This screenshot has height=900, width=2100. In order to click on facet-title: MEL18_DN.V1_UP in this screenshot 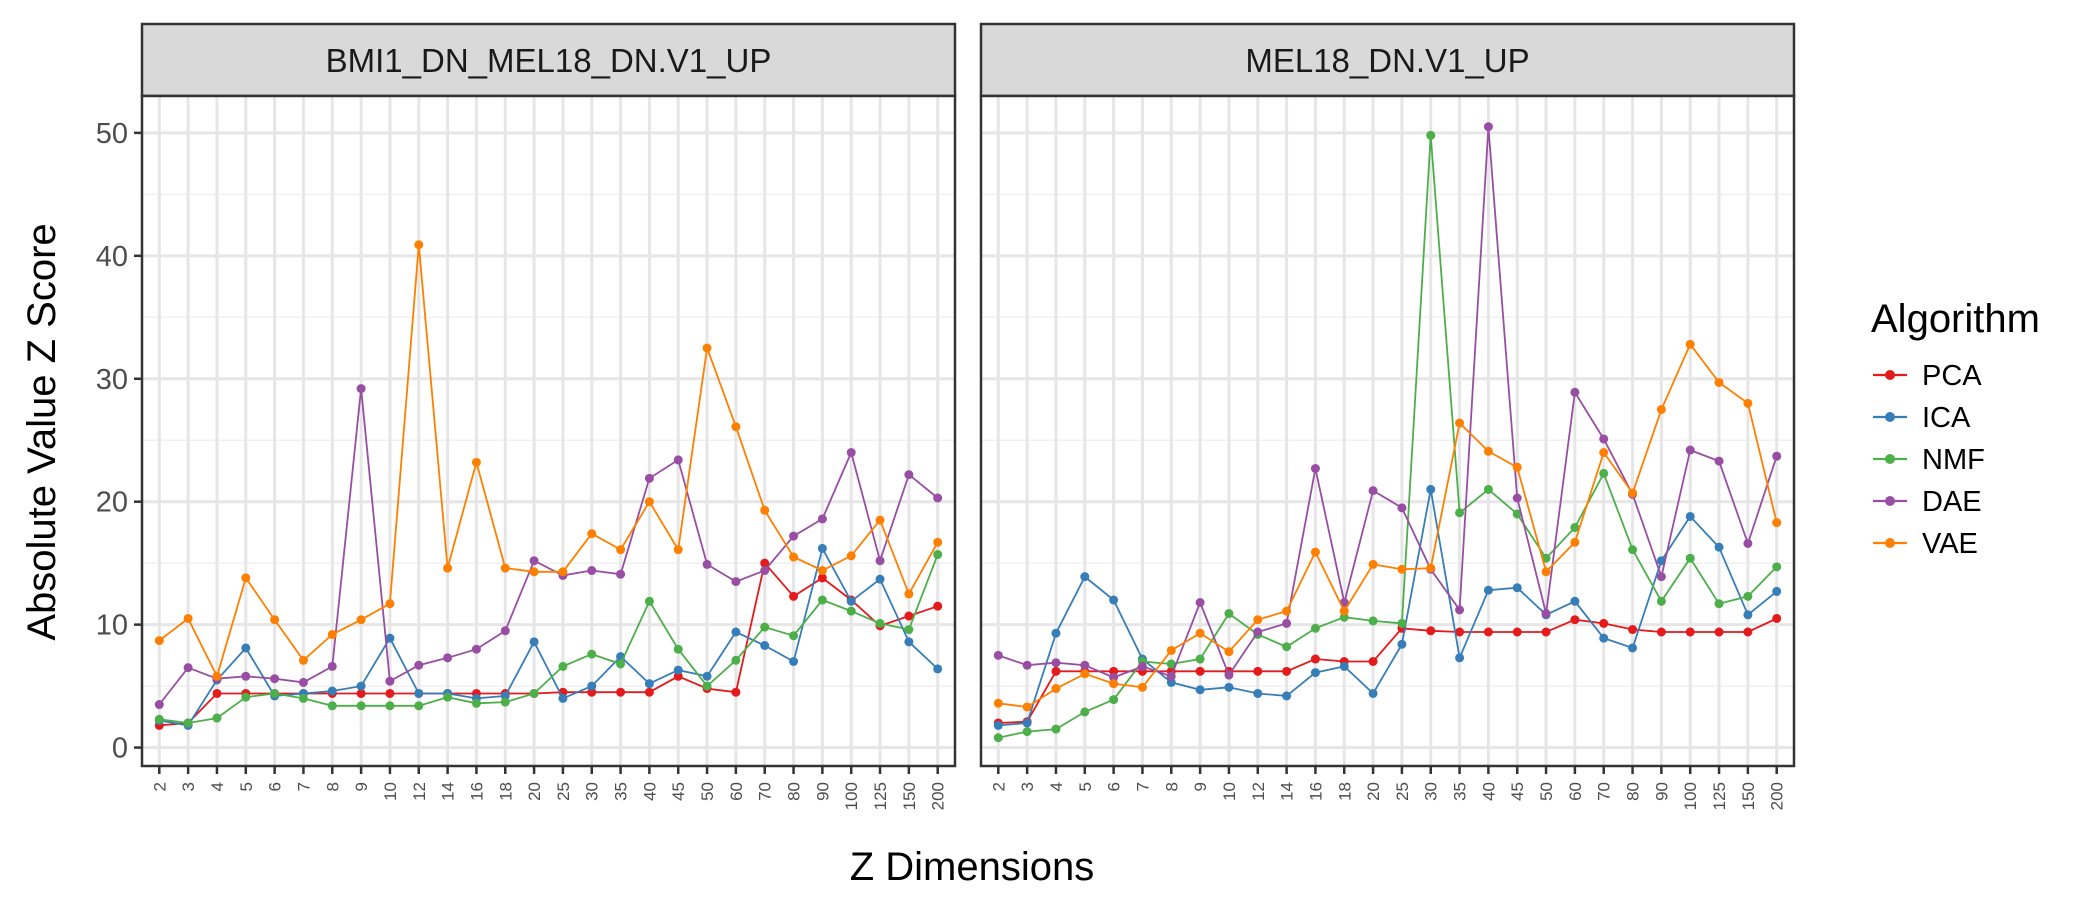, I will do `click(1387, 60)`.